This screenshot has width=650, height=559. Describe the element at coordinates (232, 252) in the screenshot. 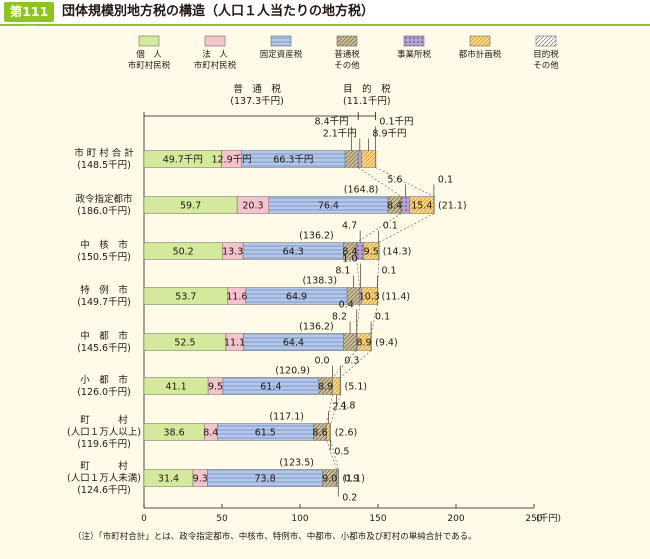

I see `bar-value-label: 13.3` at that location.